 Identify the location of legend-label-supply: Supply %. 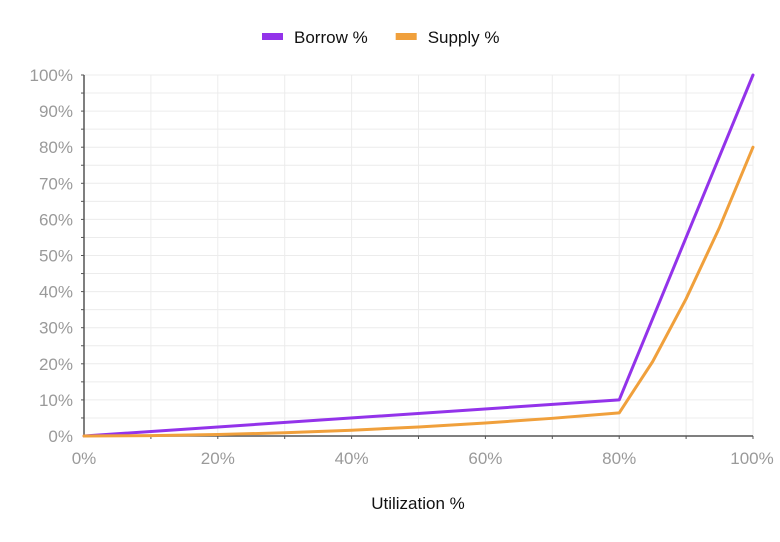
(464, 37).